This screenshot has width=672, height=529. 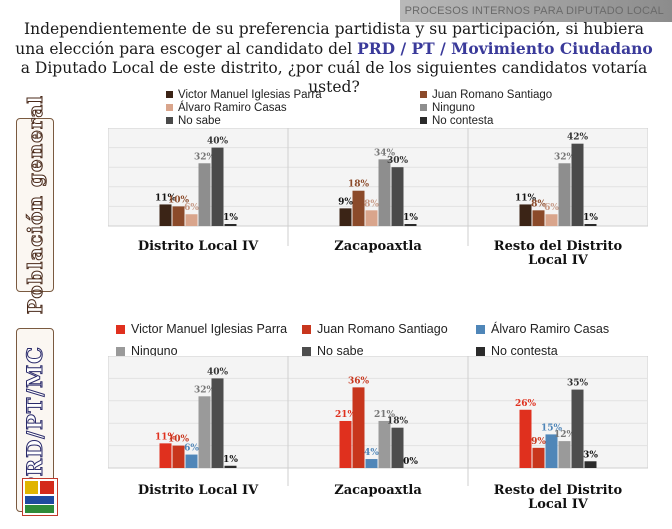 I want to click on data-label: 12%, so click(x=565, y=435).